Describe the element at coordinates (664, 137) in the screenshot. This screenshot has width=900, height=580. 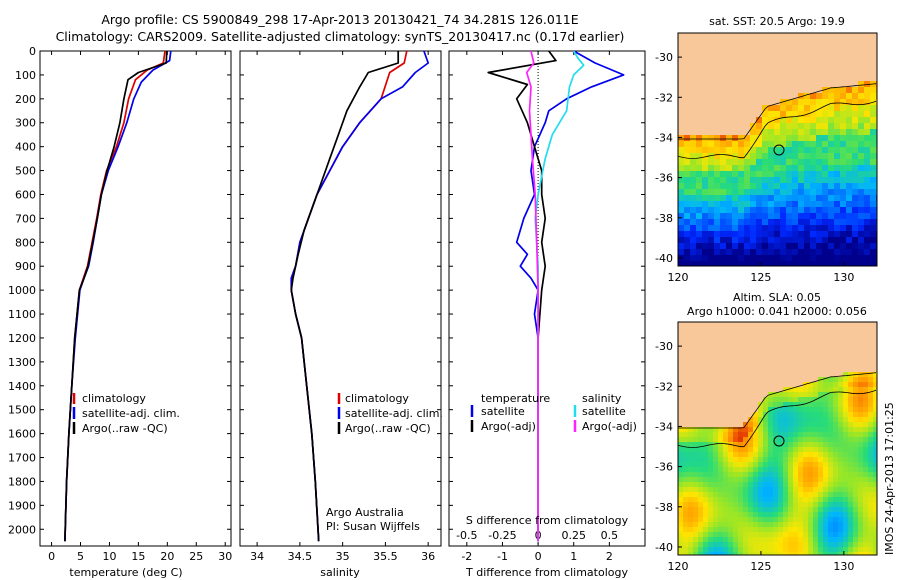
I see `y-tick-label: -34` at that location.